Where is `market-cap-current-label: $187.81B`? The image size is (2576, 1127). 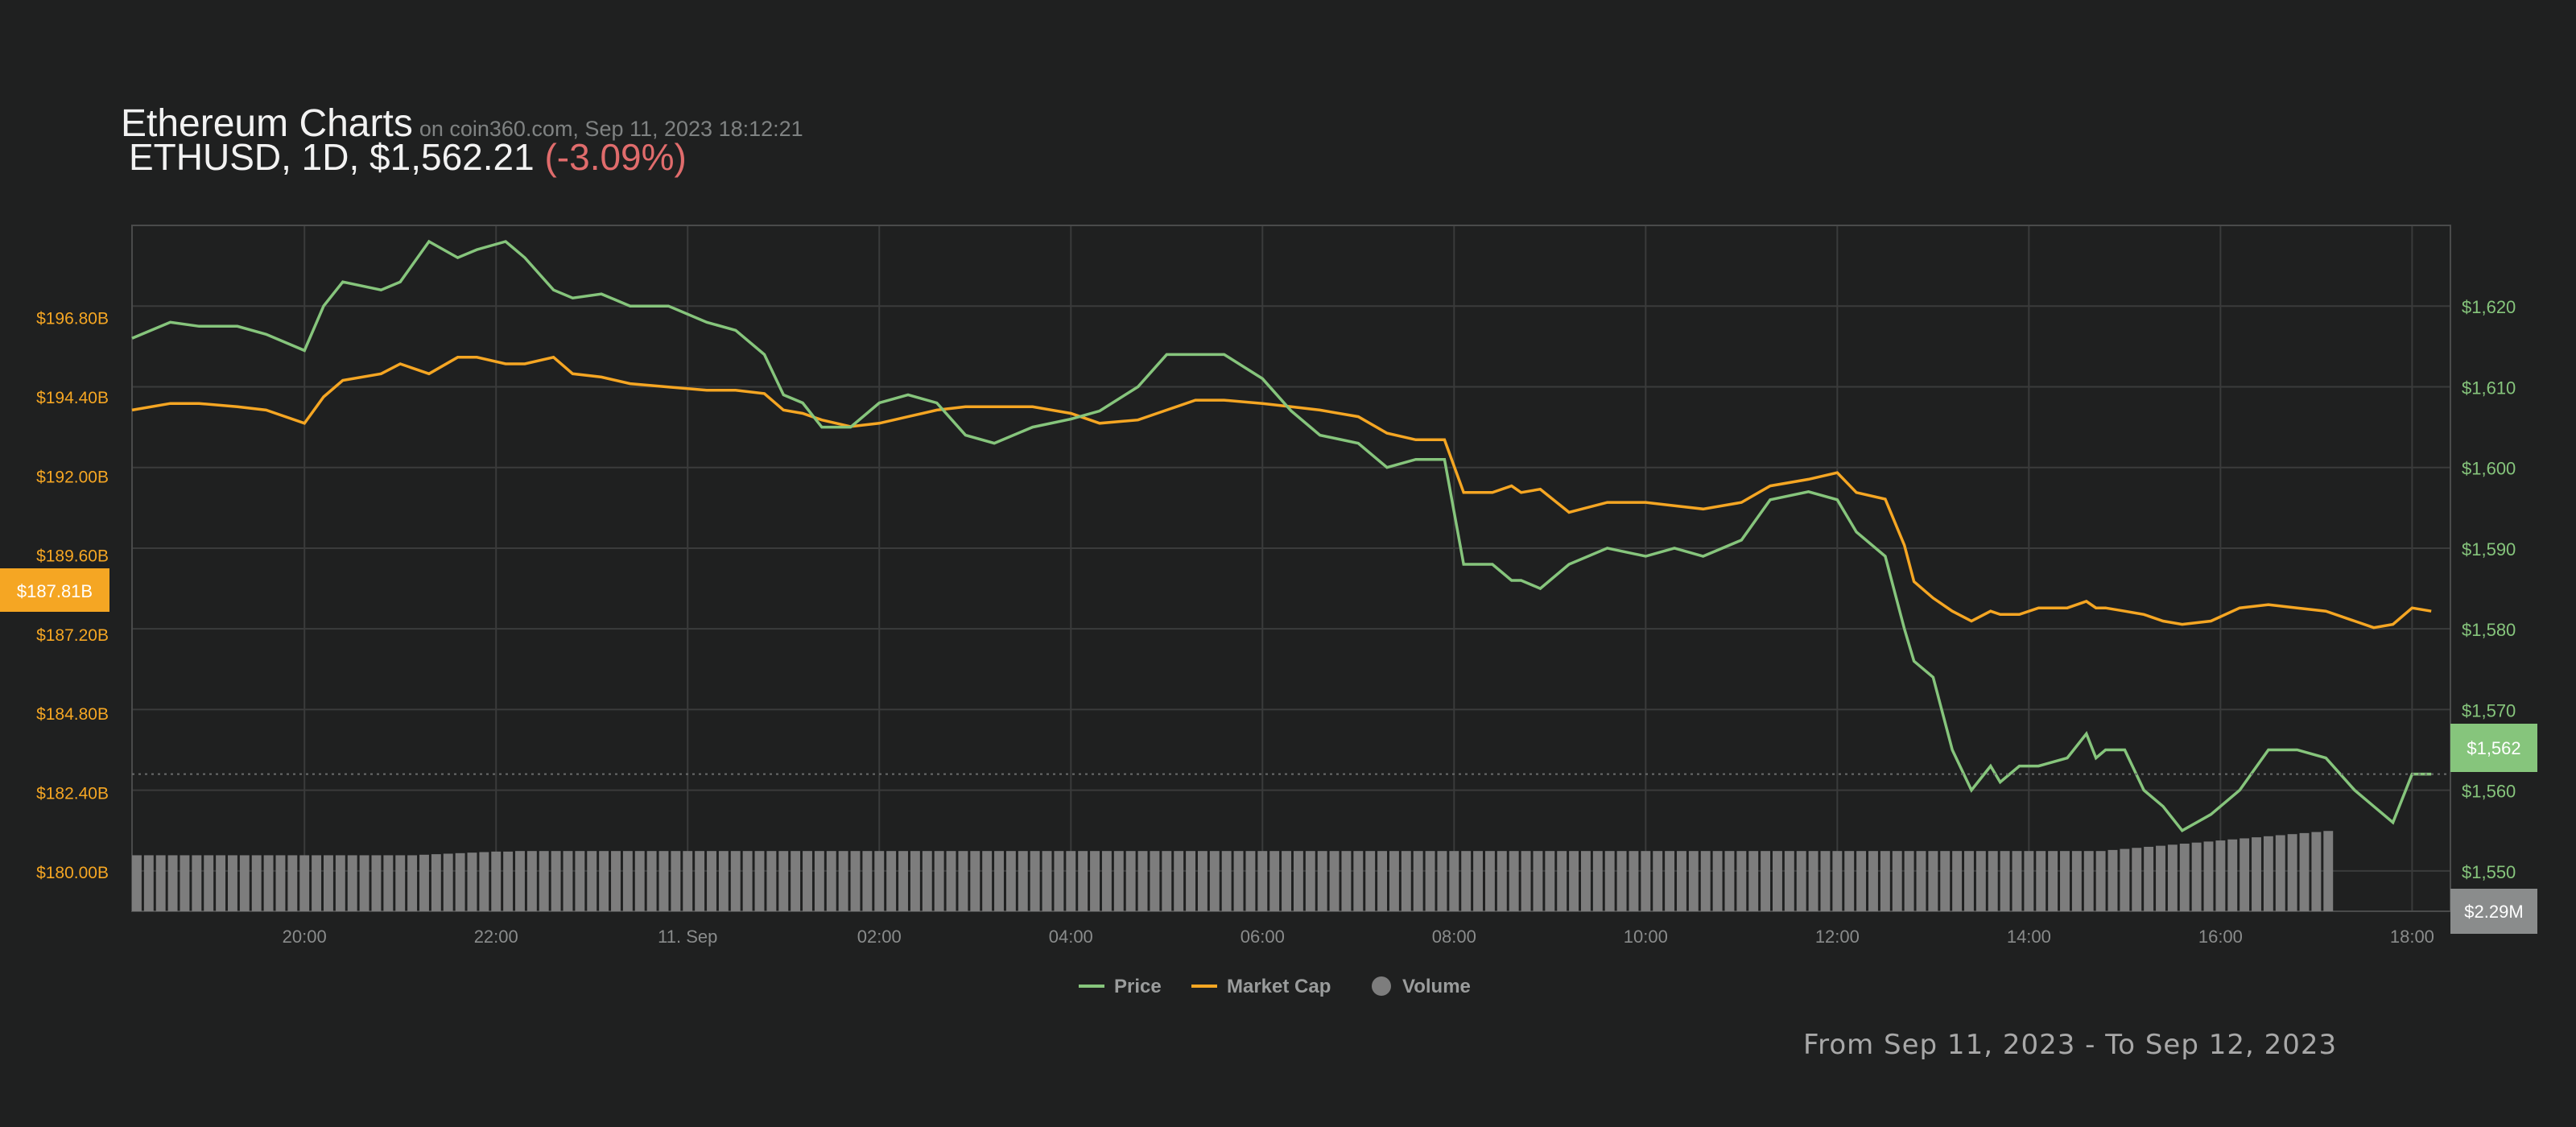
market-cap-current-label: $187.81B is located at coordinates (55, 591).